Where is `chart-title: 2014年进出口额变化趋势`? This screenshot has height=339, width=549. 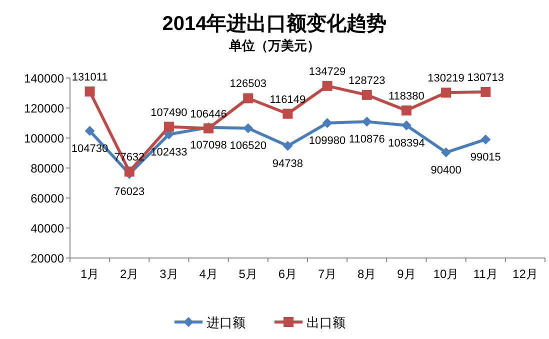 chart-title: 2014年进出口额变化趋势 is located at coordinates (274, 23).